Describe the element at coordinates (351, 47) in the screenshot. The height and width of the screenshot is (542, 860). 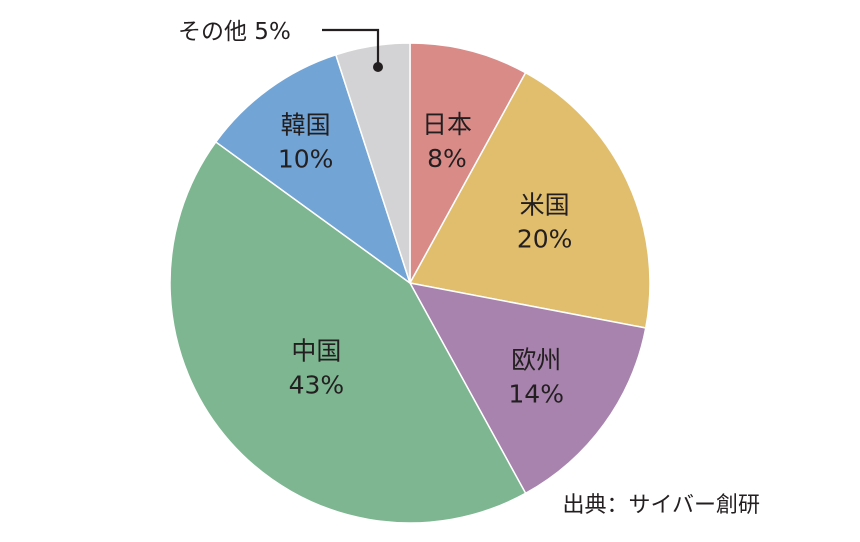
I see `other-leader-line` at that location.